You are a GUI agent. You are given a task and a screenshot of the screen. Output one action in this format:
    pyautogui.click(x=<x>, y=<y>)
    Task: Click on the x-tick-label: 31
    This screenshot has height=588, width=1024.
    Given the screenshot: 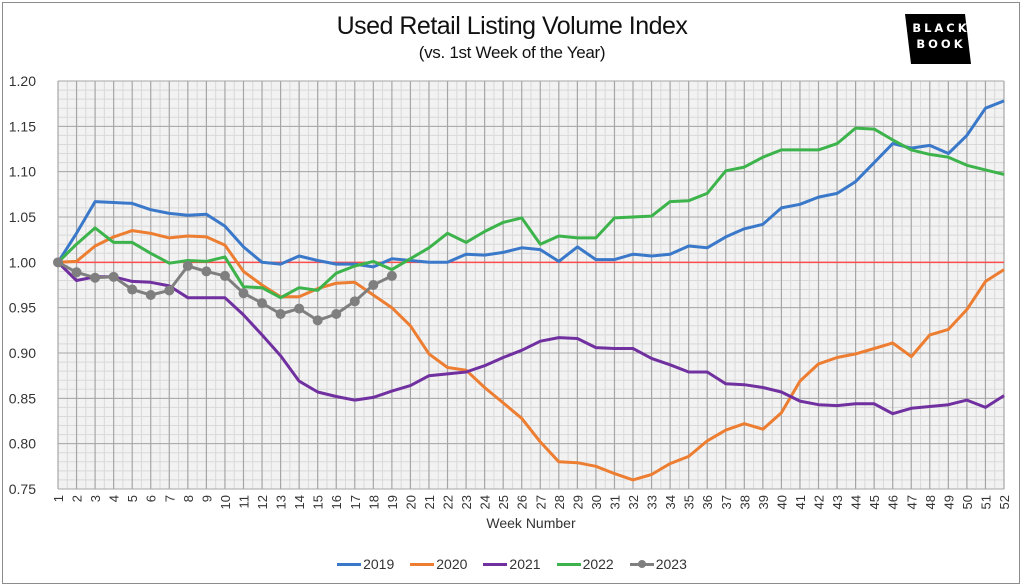 What is the action you would take?
    pyautogui.click(x=614, y=502)
    